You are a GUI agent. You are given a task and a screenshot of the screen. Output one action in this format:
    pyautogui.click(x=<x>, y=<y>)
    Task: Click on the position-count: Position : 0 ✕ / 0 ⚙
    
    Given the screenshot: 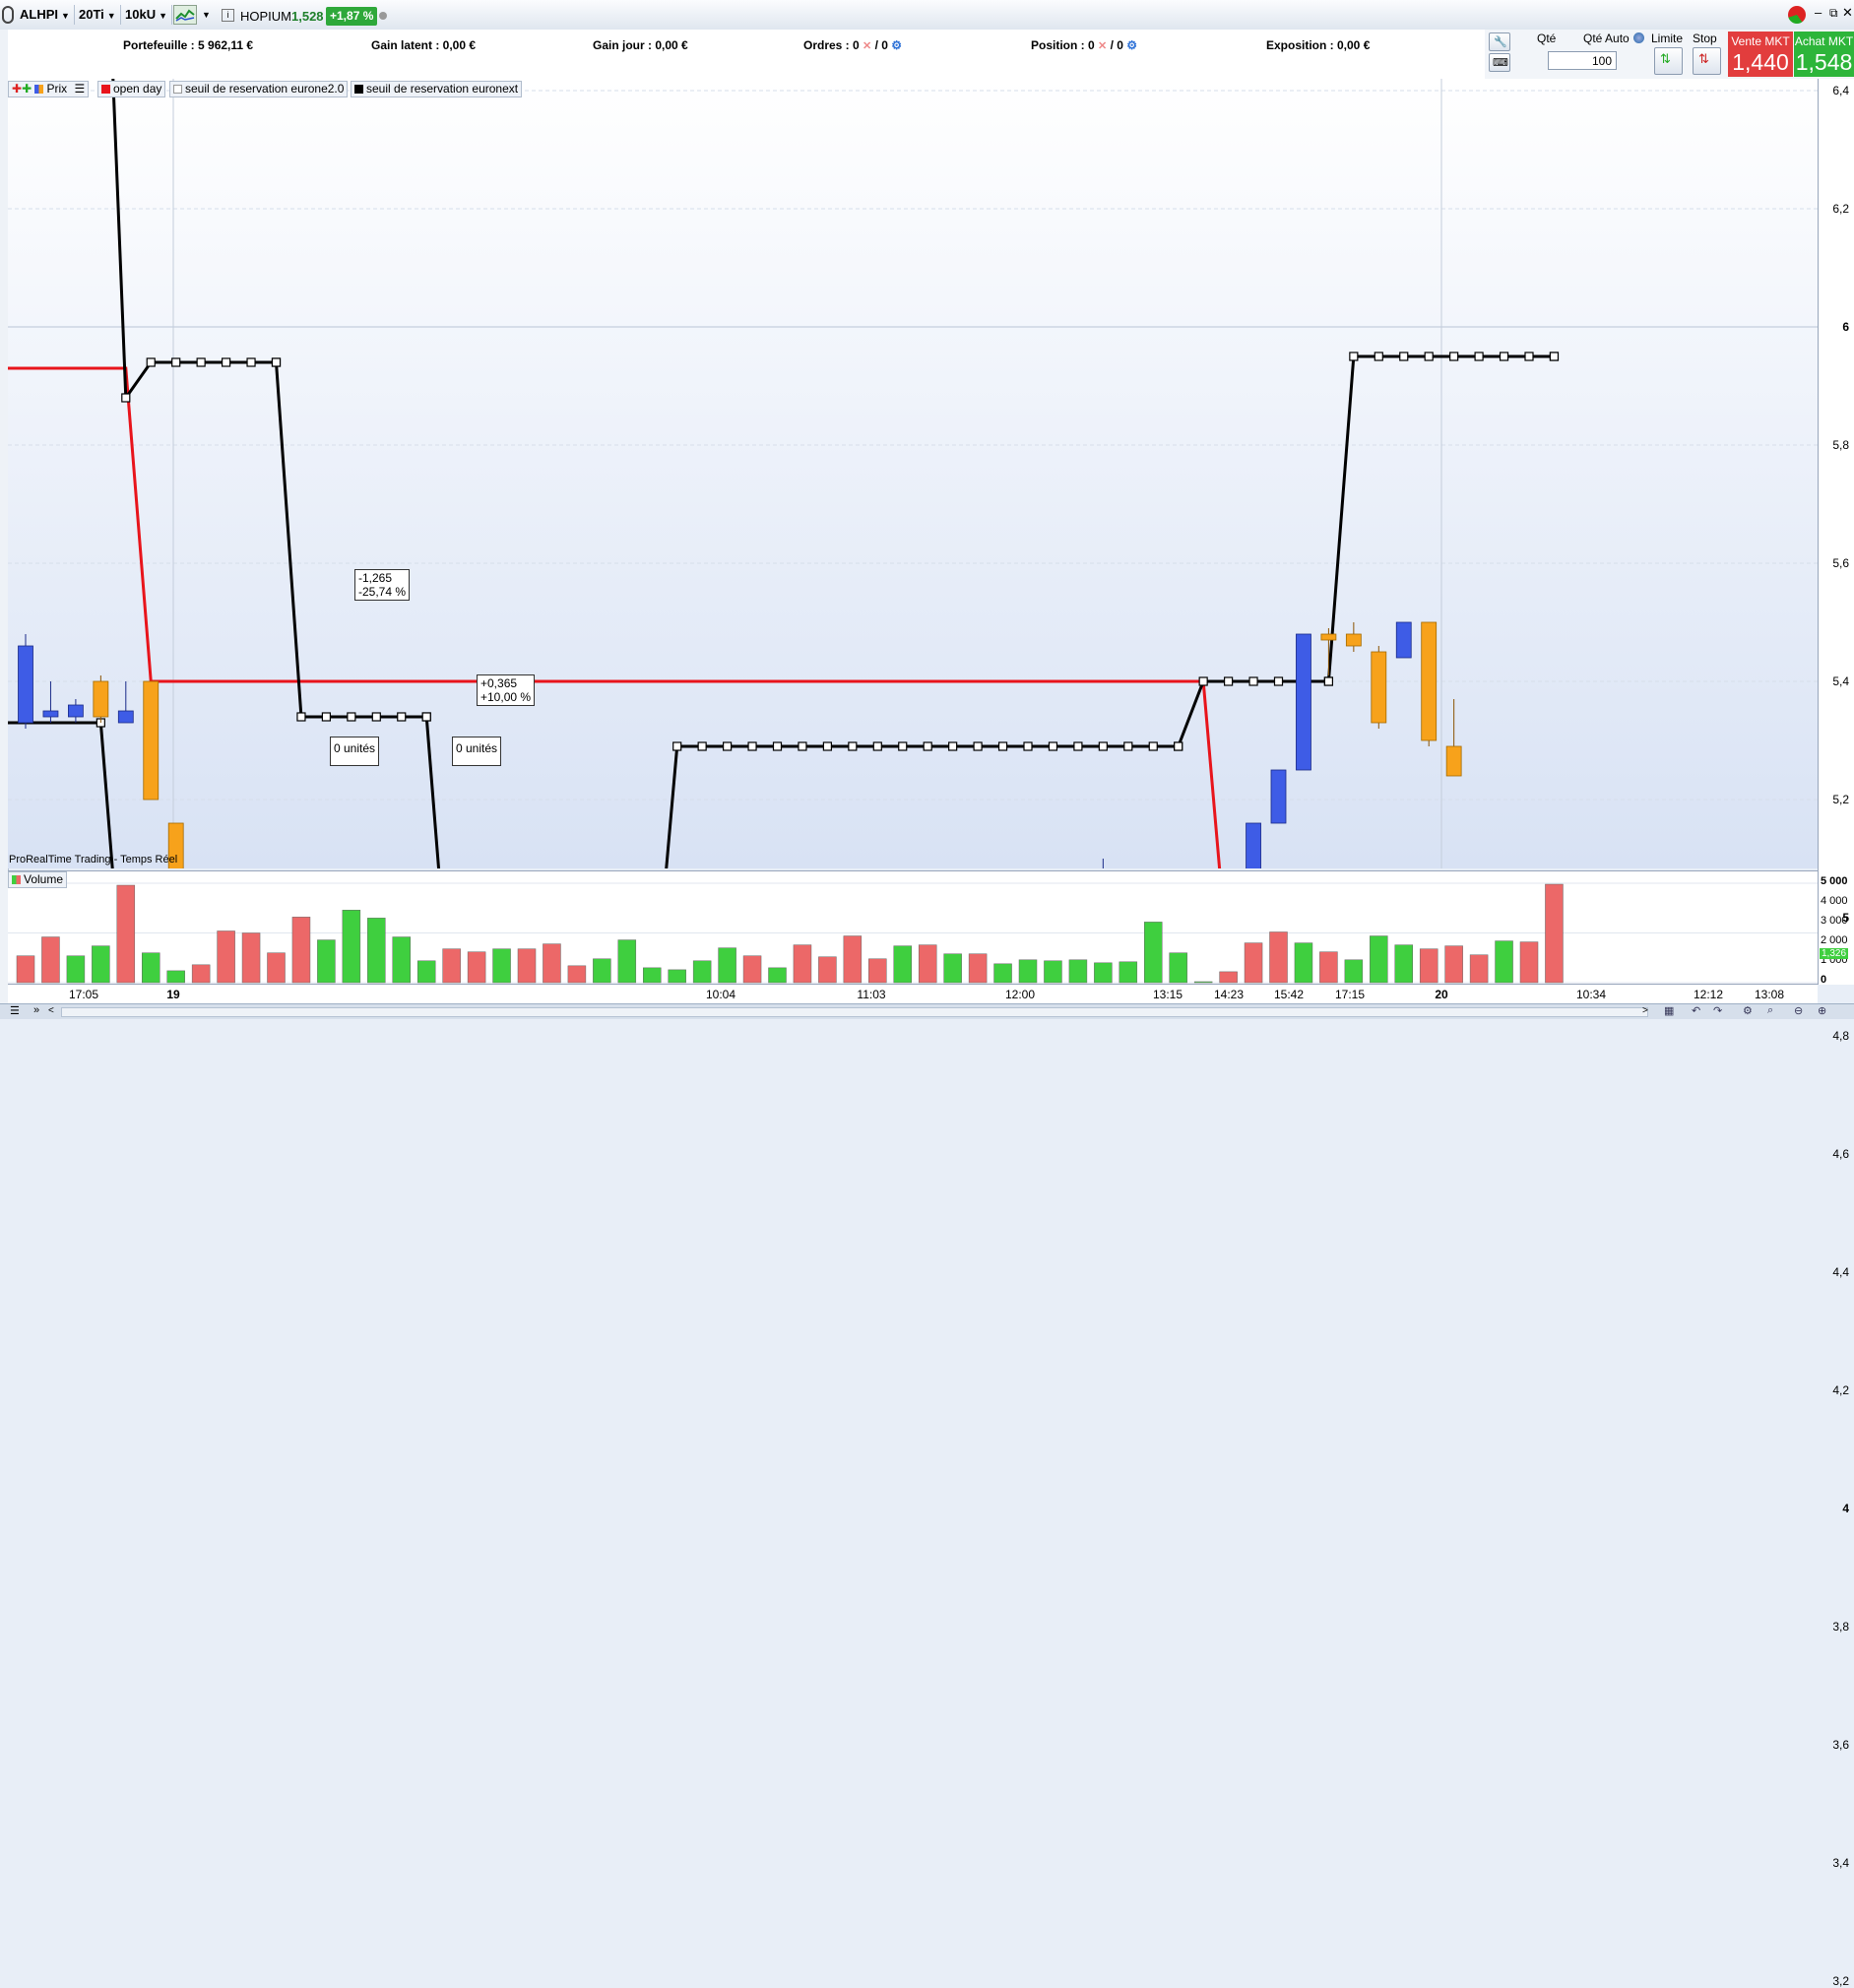 What is the action you would take?
    pyautogui.click(x=1084, y=45)
    